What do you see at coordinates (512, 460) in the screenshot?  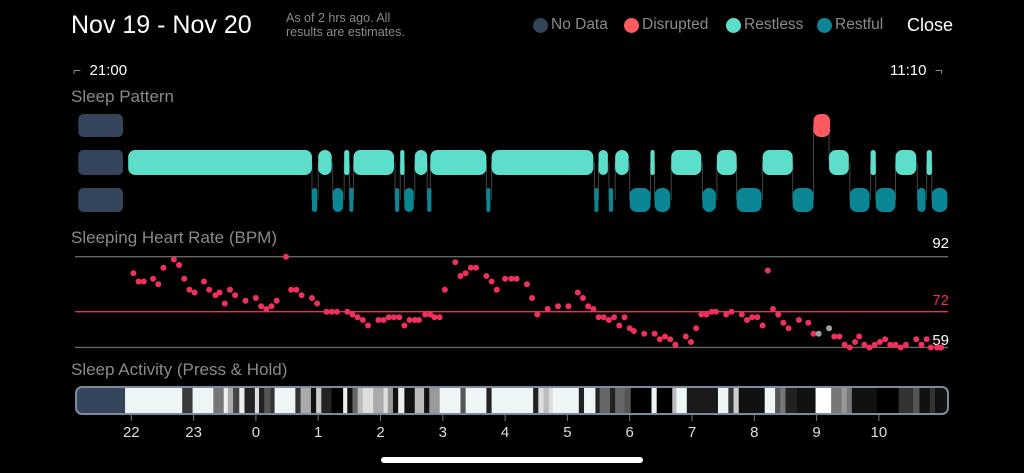 I see `home-indicator` at bounding box center [512, 460].